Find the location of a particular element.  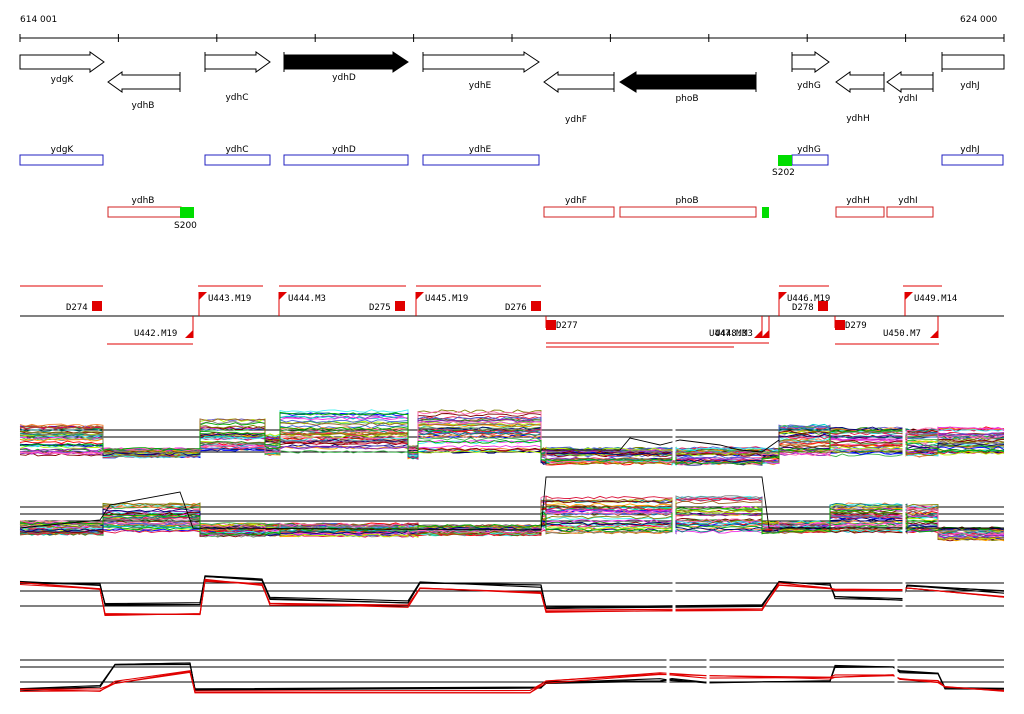

annotation-box-ydgK is located at coordinates (61, 160).